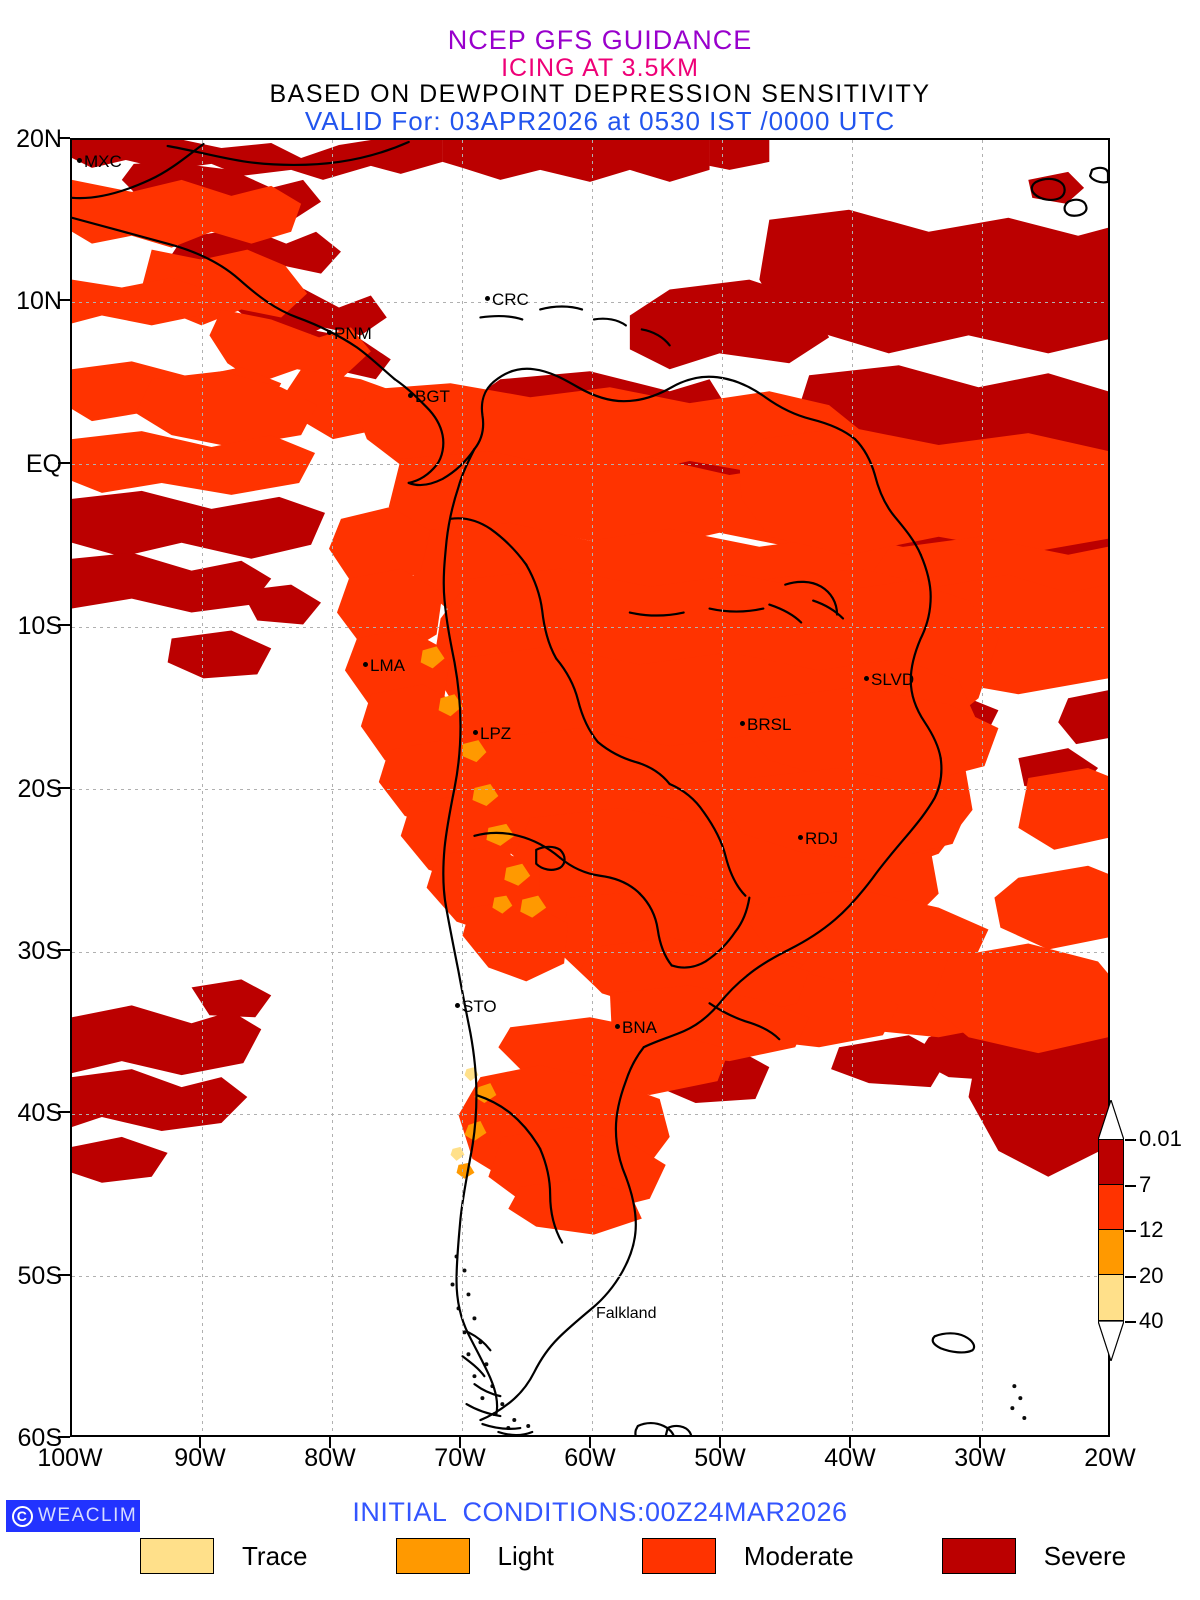  Describe the element at coordinates (474, 1556) in the screenshot. I see `legend-item-light: Light` at that location.